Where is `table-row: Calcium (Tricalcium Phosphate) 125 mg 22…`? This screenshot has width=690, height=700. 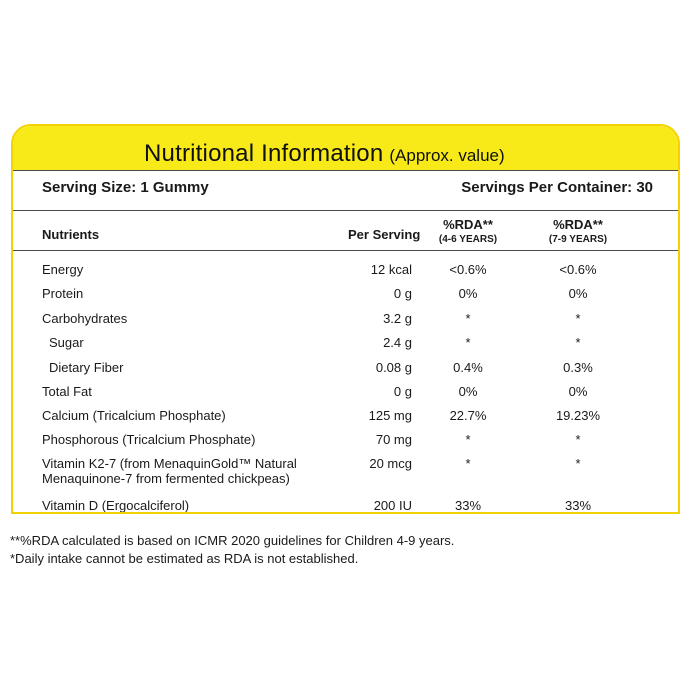 table-row: Calcium (Tricalcium Phosphate) 125 mg 22… is located at coordinates (345, 419).